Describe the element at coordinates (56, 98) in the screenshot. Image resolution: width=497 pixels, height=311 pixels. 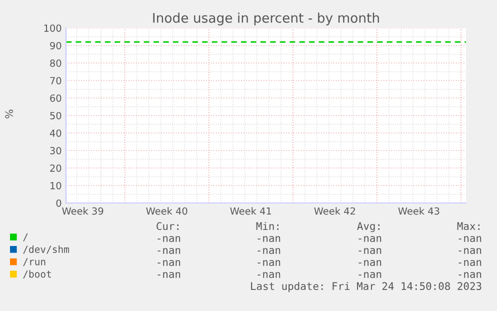
I see `y-tick-label: 60` at that location.